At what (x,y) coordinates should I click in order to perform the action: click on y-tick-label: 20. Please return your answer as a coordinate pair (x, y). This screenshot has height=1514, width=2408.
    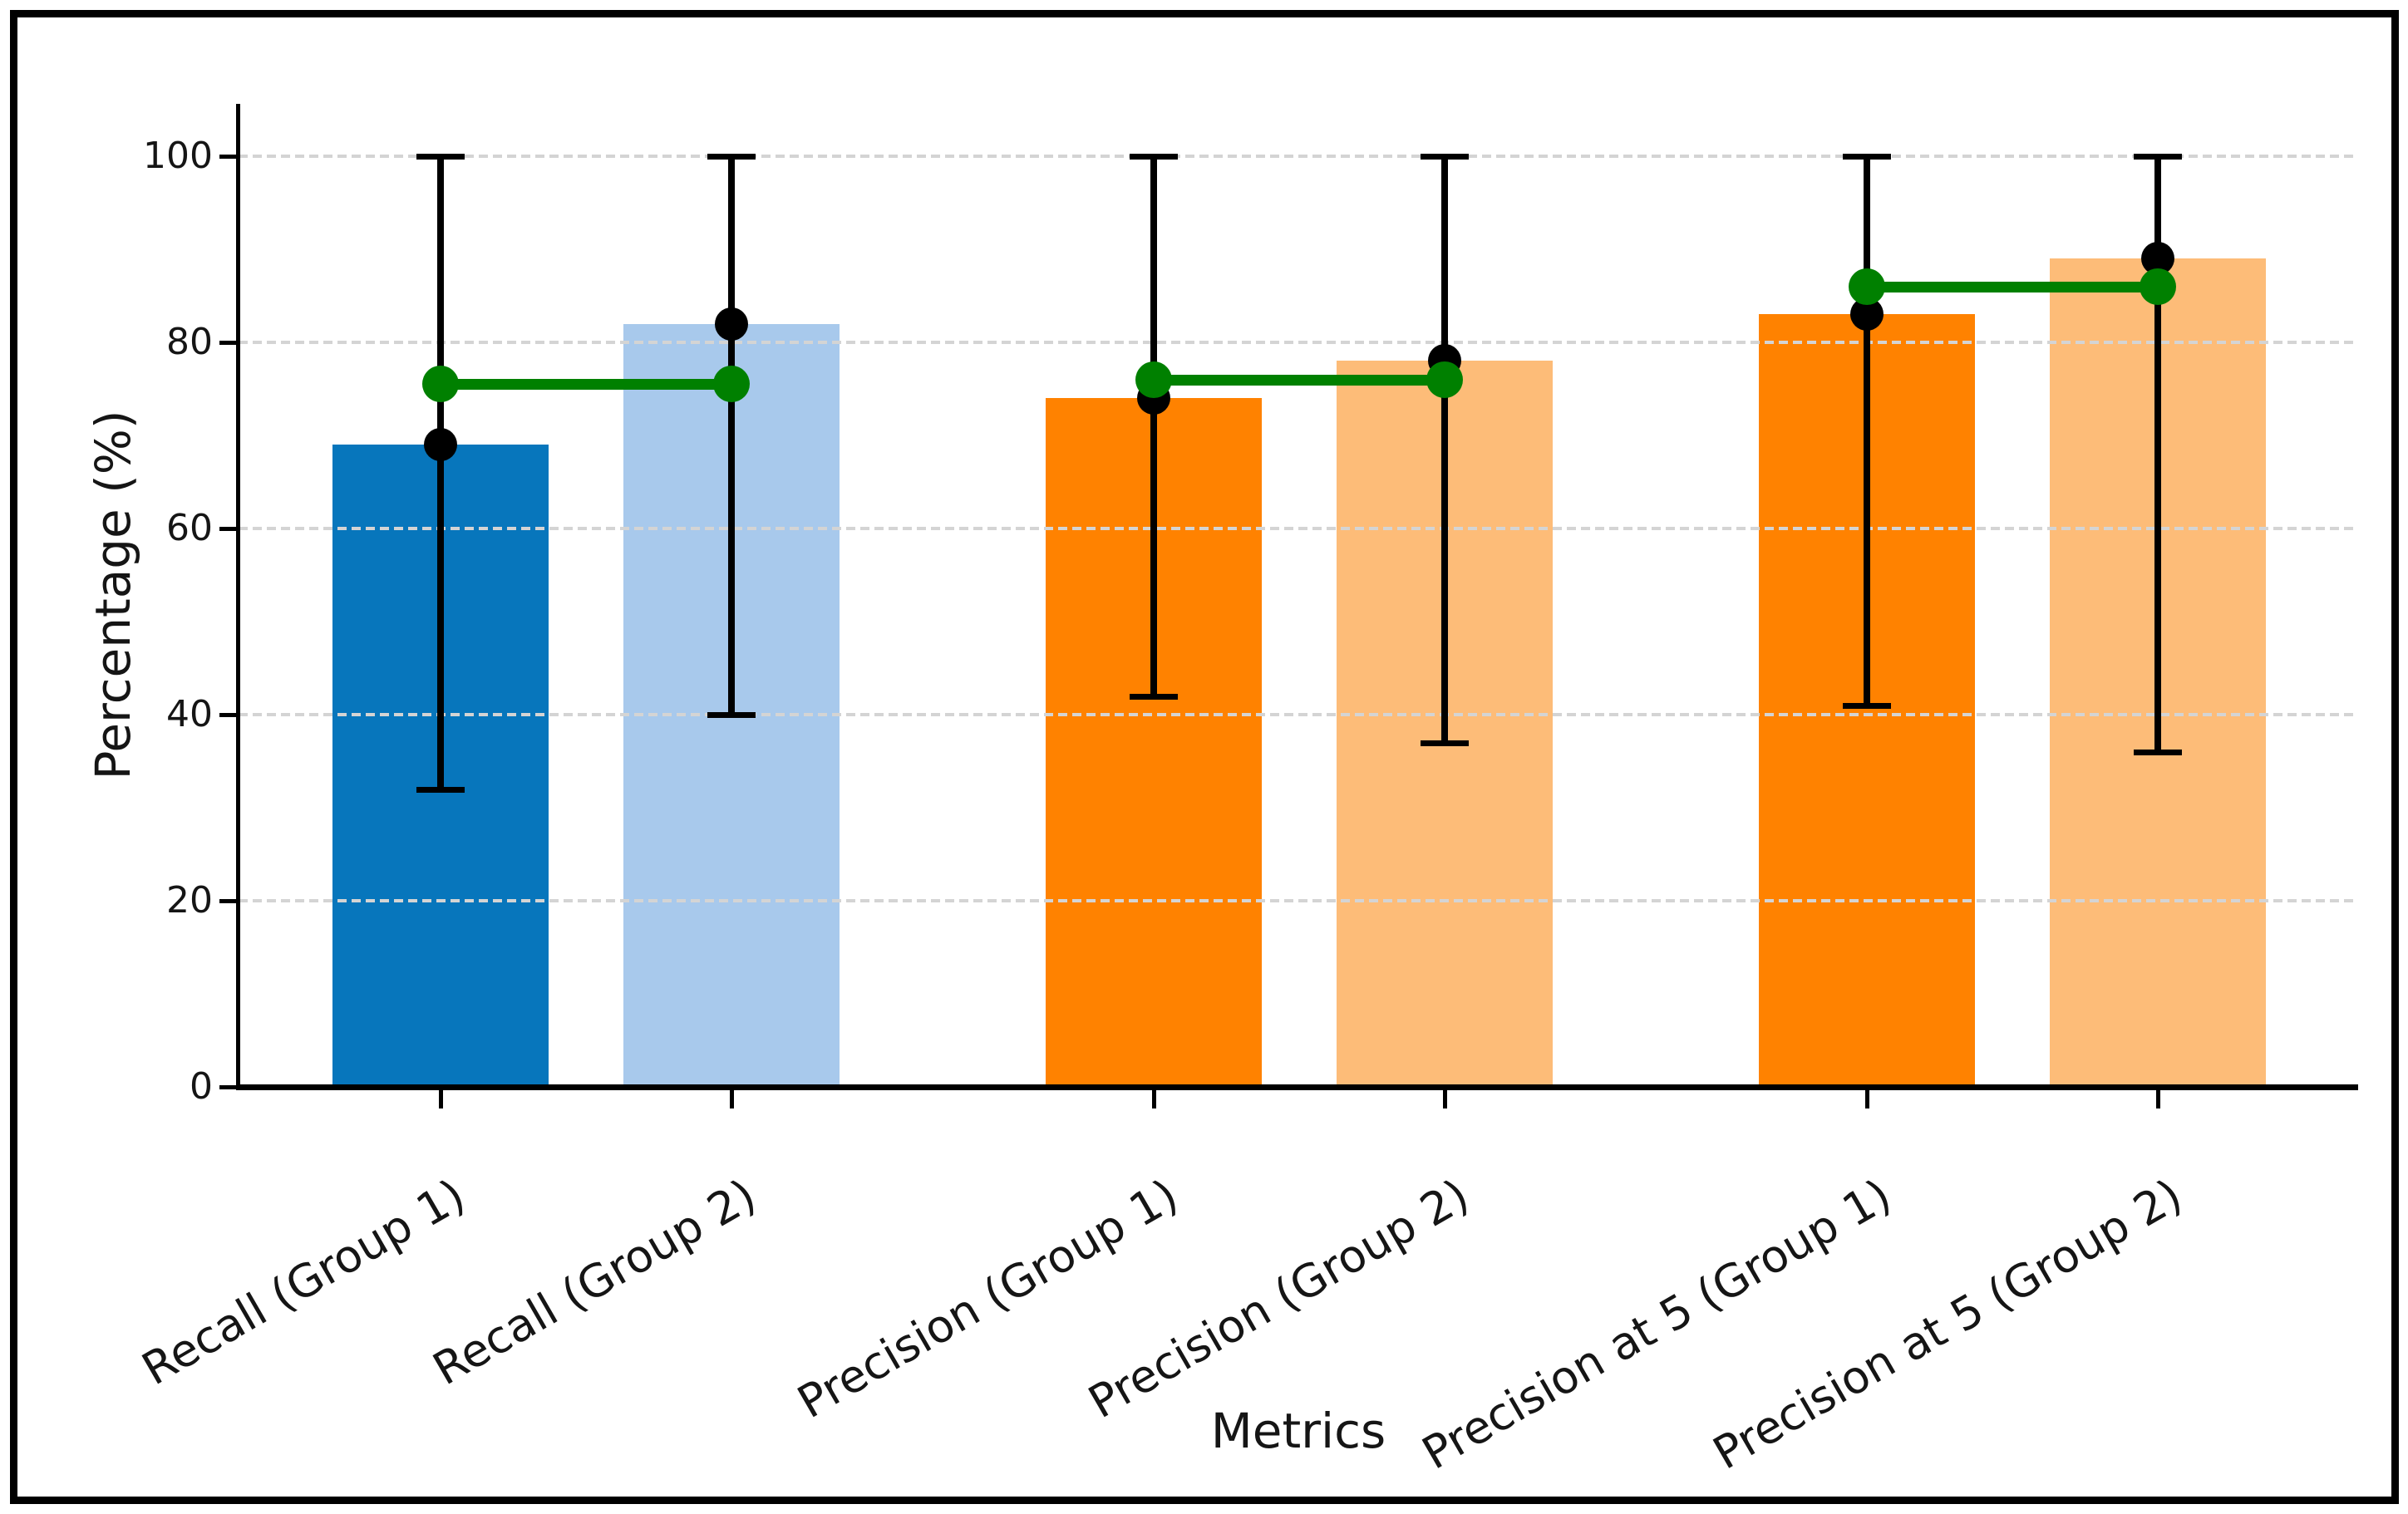
    Looking at the image, I should click on (189, 900).